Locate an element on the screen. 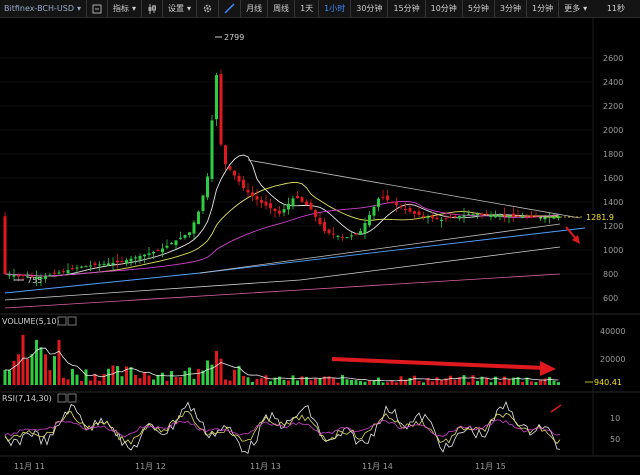 The width and height of the screenshot is (640, 475). tab-week: 周线 is located at coordinates (280, 8).